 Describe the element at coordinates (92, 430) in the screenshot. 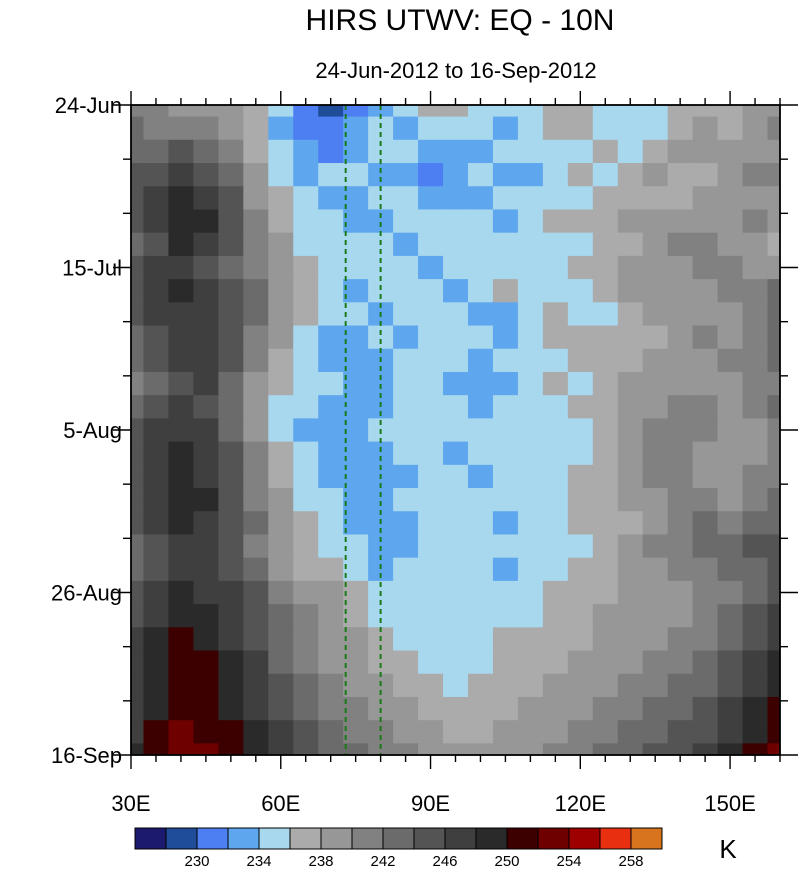

I see `y-tick-label: 5-Aug` at that location.